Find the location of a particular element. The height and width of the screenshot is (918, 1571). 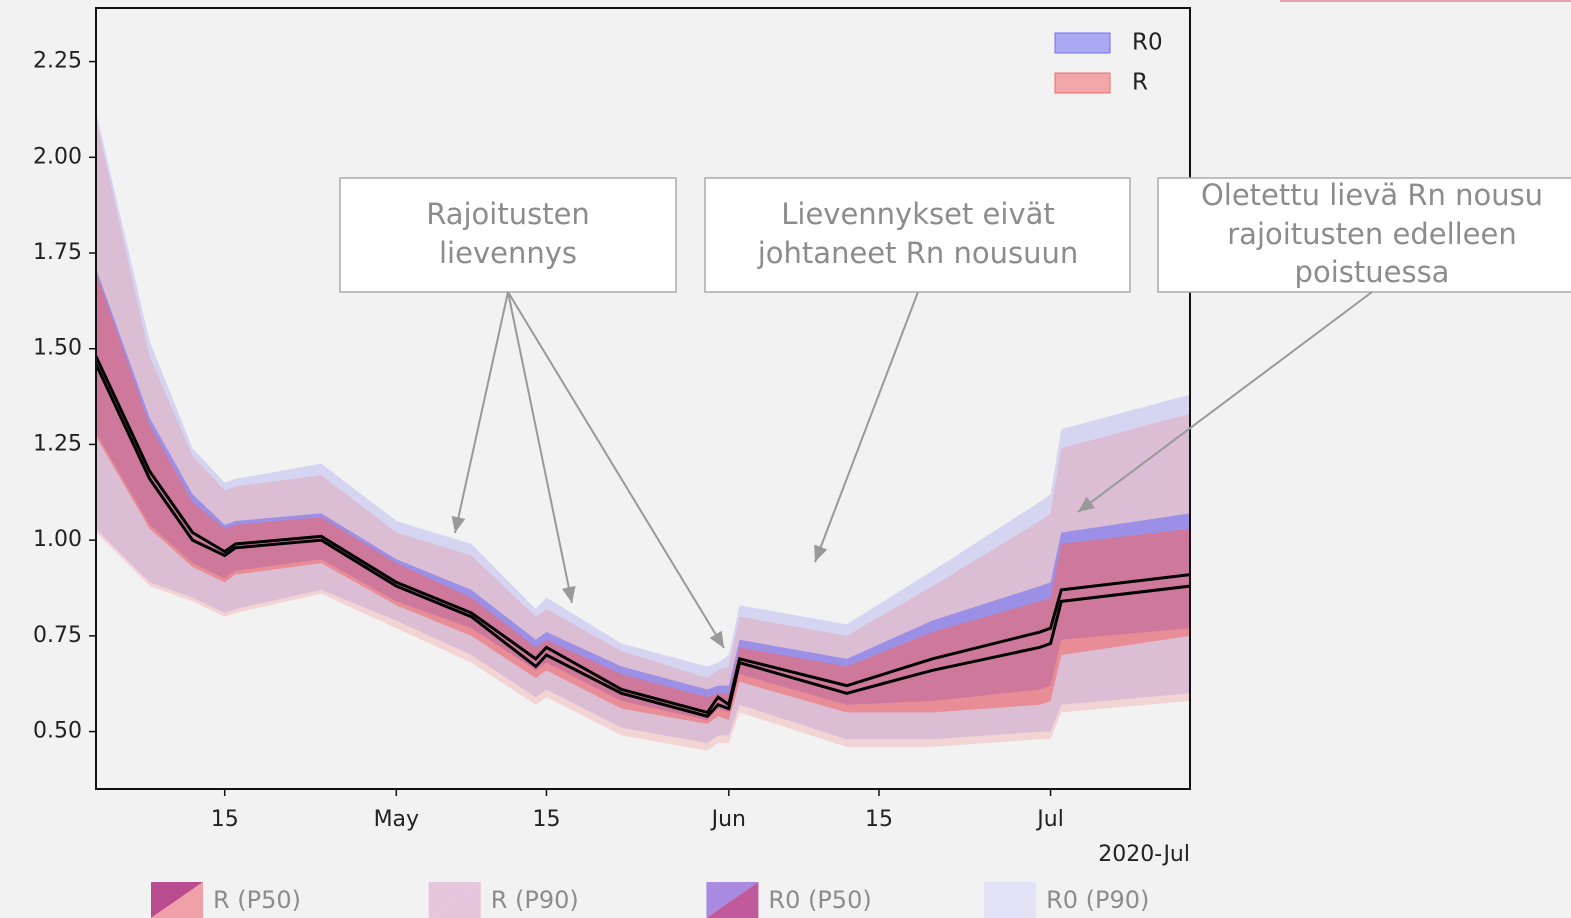

band-legend-label: R (P90) is located at coordinates (535, 900).